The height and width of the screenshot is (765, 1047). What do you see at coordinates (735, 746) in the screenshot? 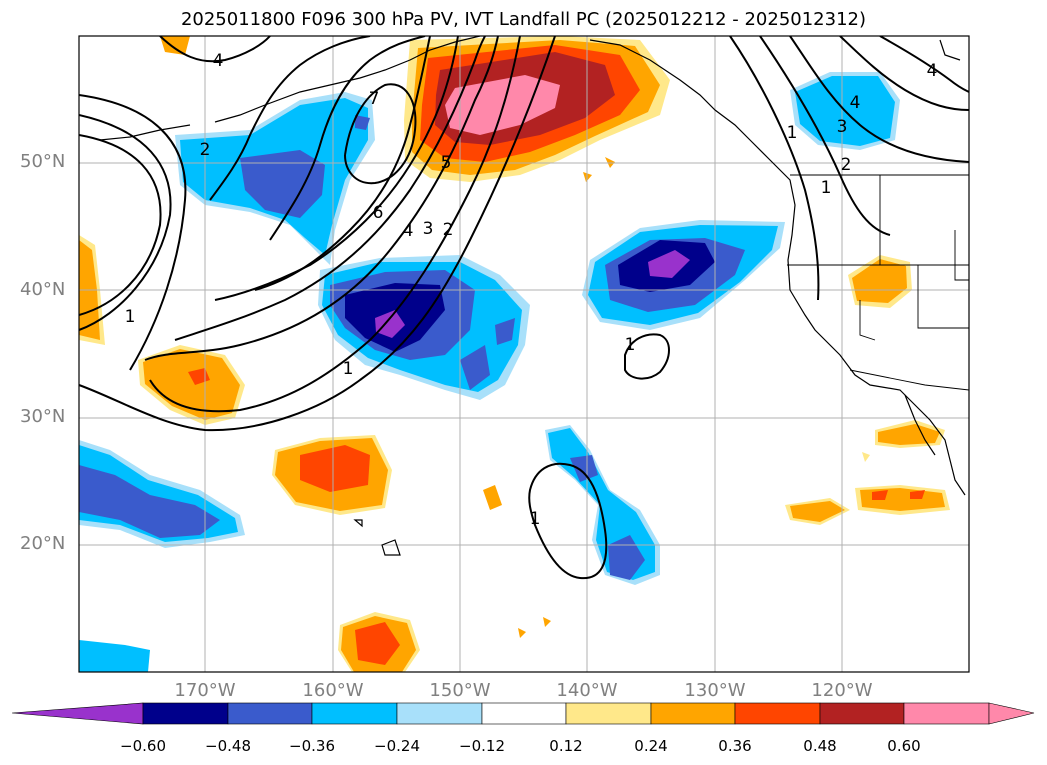
I see `colorbar-tick: 0.36` at bounding box center [735, 746].